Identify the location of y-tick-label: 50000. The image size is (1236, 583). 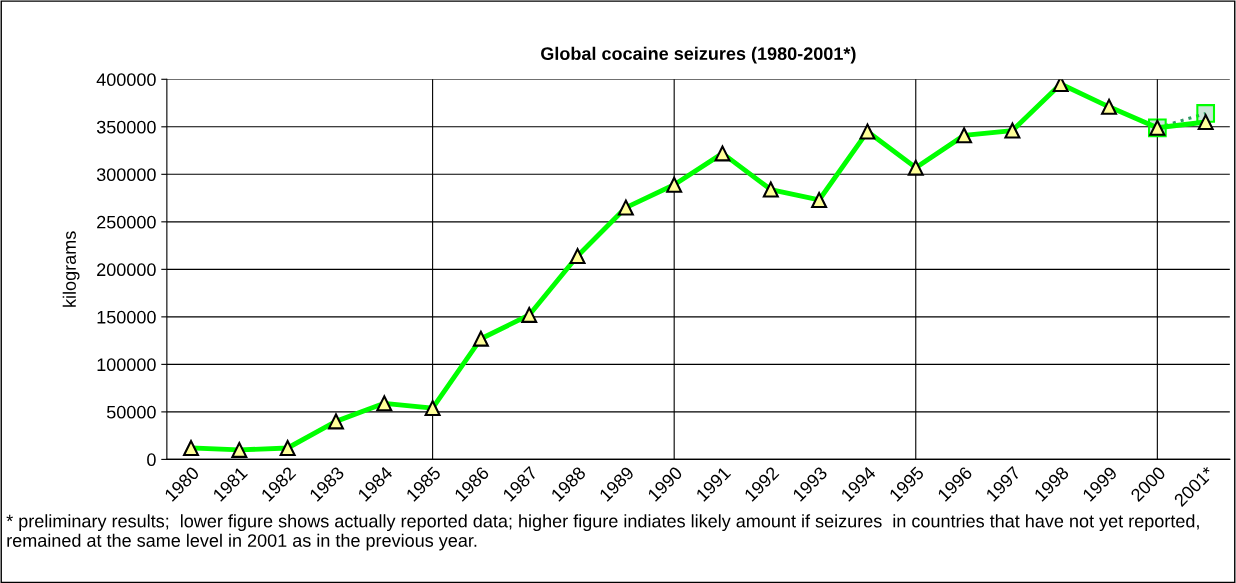
(131, 412).